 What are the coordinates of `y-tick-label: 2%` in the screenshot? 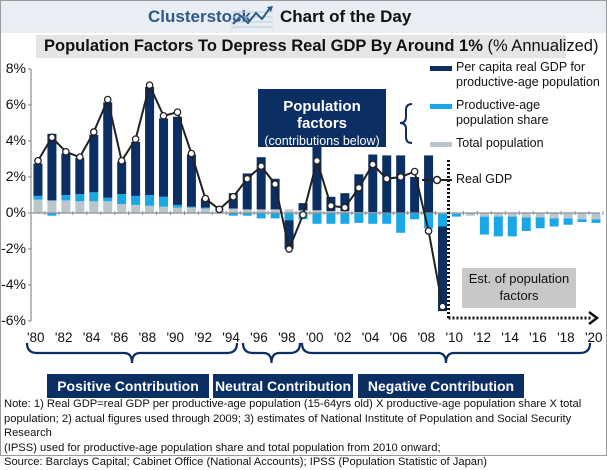 It's located at (15, 176).